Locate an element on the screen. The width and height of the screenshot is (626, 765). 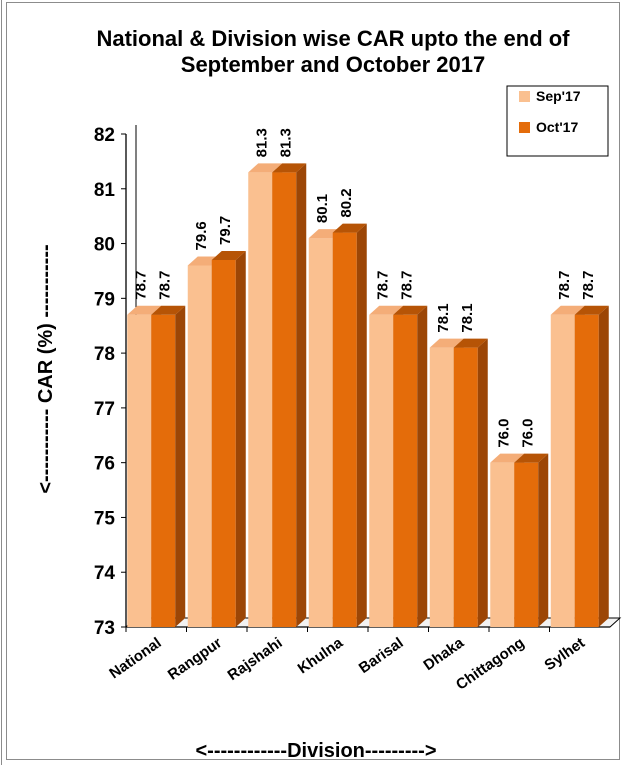
y-tick-label: 75 is located at coordinates (105, 518).